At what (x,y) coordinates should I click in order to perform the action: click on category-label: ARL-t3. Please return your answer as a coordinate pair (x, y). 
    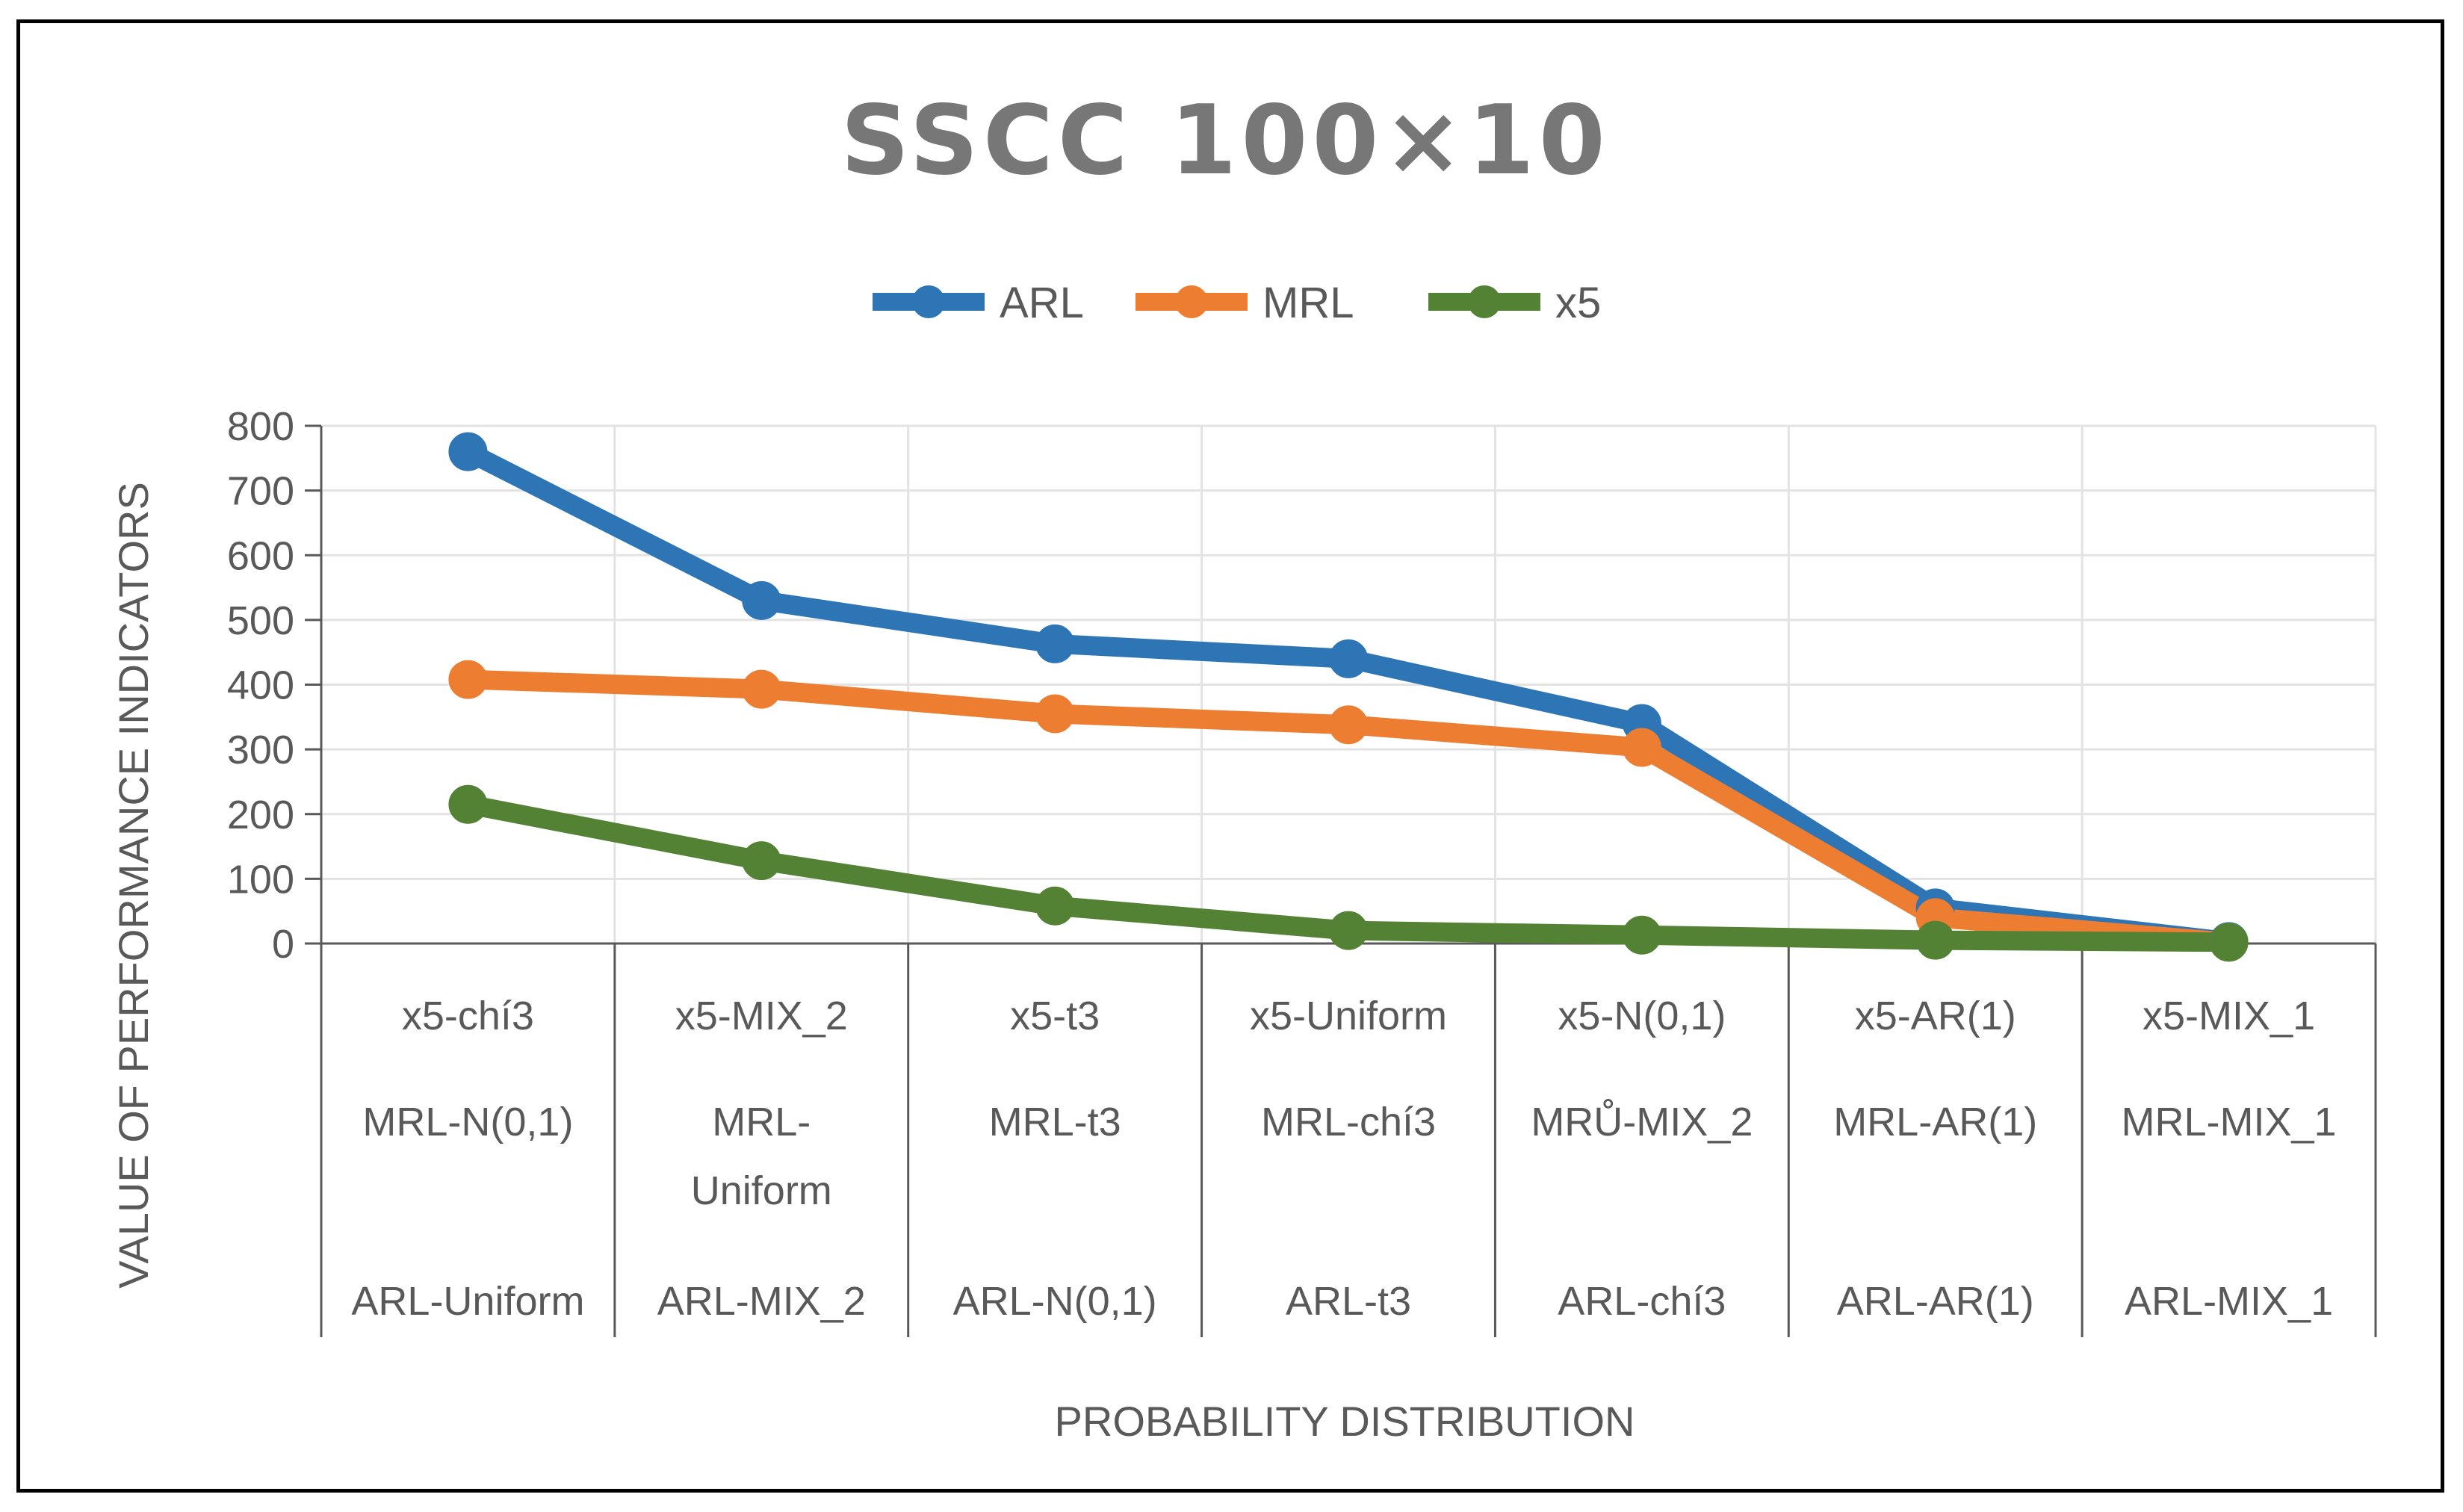
    Looking at the image, I should click on (1348, 1301).